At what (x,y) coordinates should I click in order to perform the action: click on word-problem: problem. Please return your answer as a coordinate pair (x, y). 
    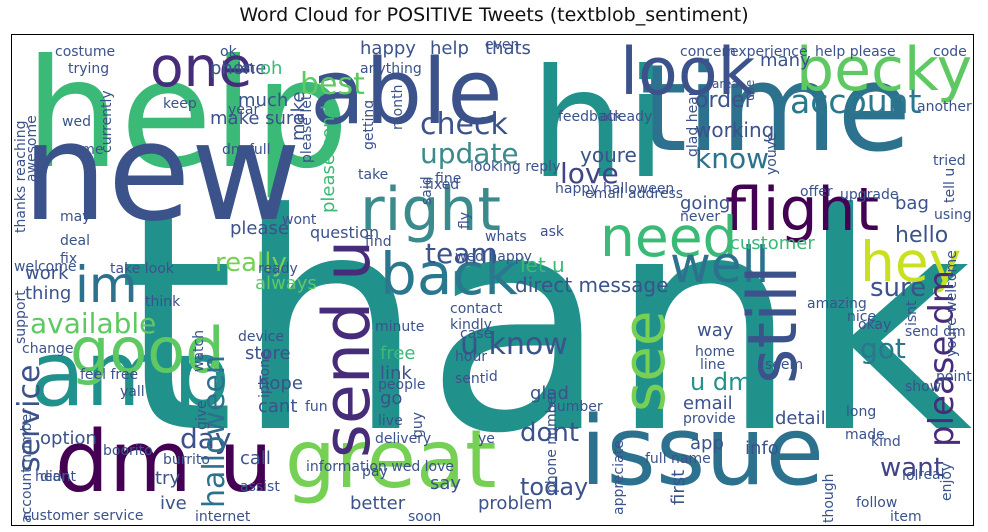
    Looking at the image, I should click on (515, 503).